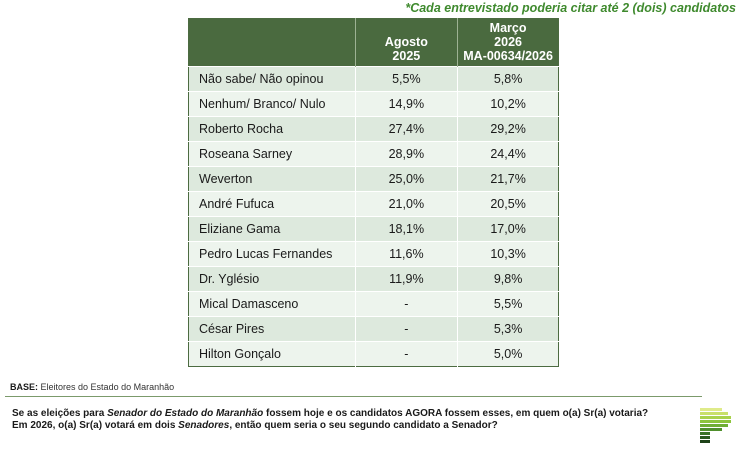 This screenshot has width=750, height=450. Describe the element at coordinates (271, 279) in the screenshot. I see `candidate-cell: Dr. Yglésio` at that location.